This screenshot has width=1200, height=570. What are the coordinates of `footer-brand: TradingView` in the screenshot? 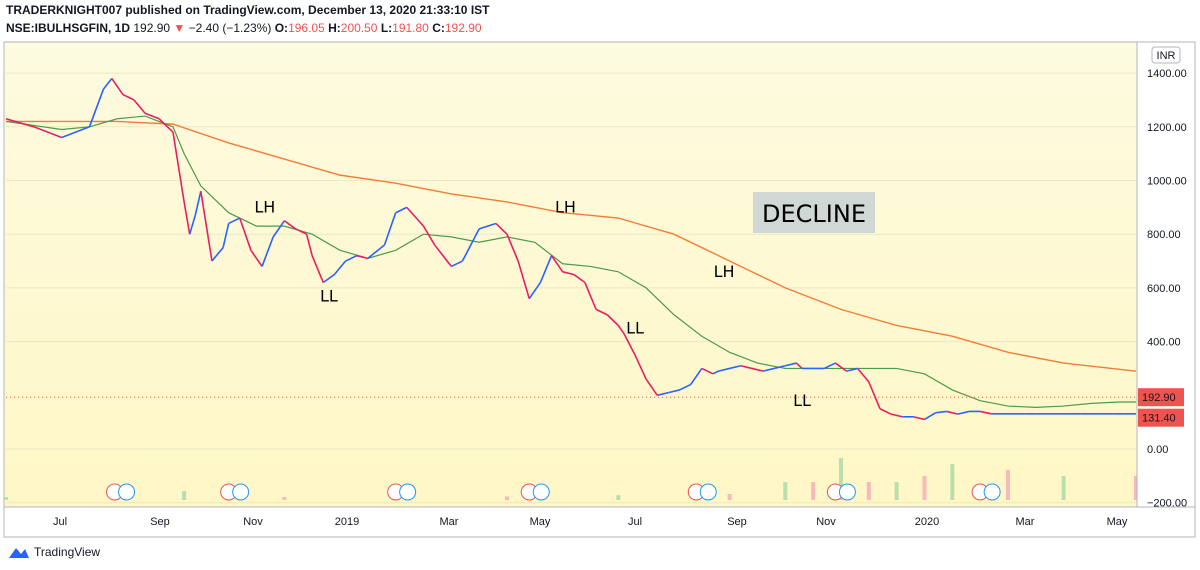 It's located at (54, 552).